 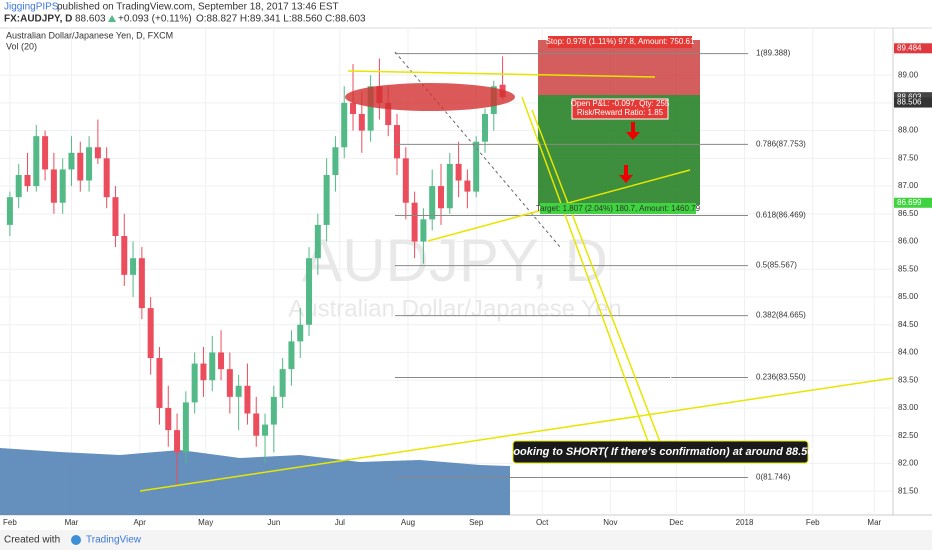 I want to click on y-tick-label: 84.50, so click(x=908, y=324).